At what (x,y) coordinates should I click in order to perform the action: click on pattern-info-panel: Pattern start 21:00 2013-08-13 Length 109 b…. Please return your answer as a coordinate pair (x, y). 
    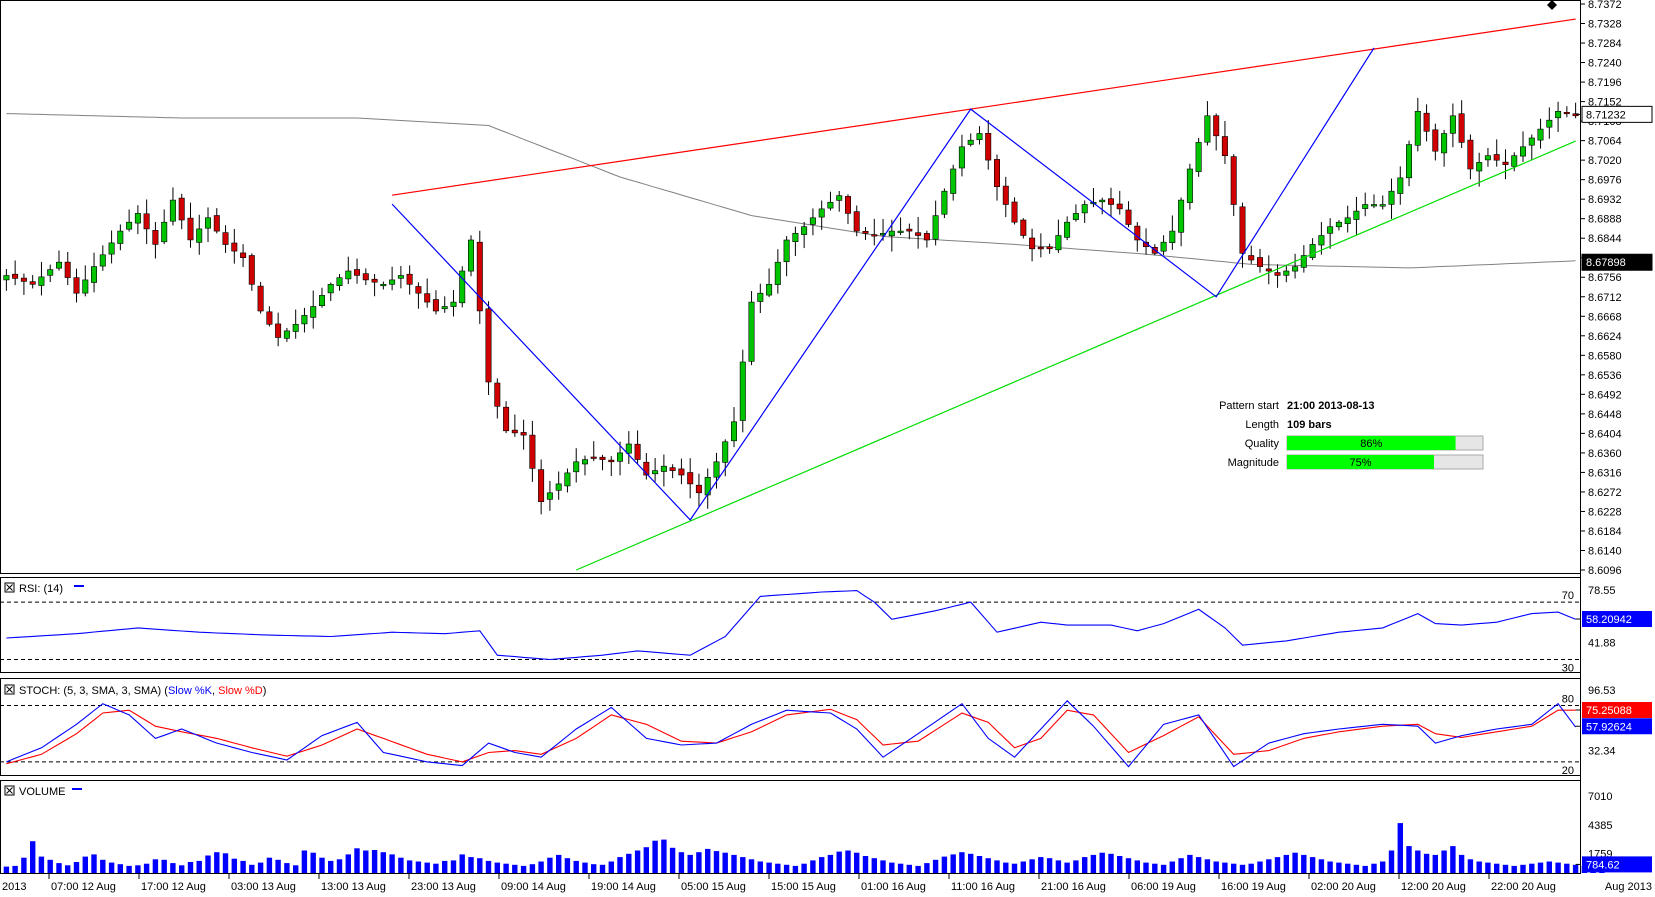
    Looking at the image, I should click on (1351, 435).